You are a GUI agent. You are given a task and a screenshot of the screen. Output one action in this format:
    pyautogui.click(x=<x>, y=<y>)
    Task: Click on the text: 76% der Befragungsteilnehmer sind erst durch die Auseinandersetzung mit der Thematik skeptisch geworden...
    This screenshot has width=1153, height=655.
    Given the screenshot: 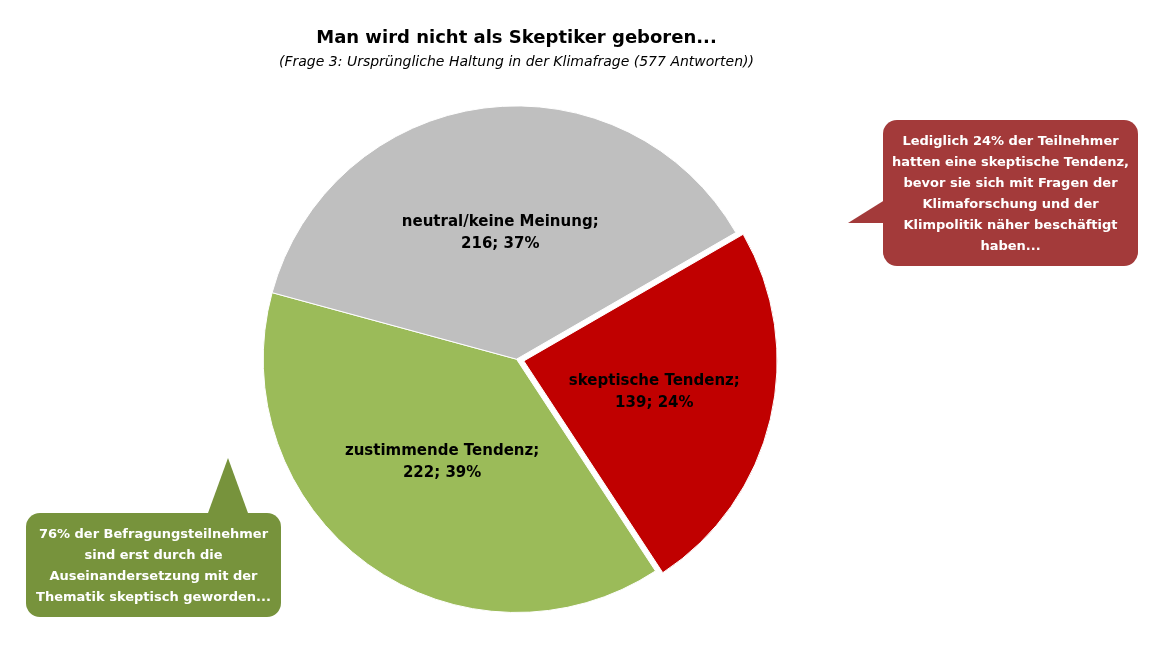 What is the action you would take?
    pyautogui.click(x=153, y=565)
    